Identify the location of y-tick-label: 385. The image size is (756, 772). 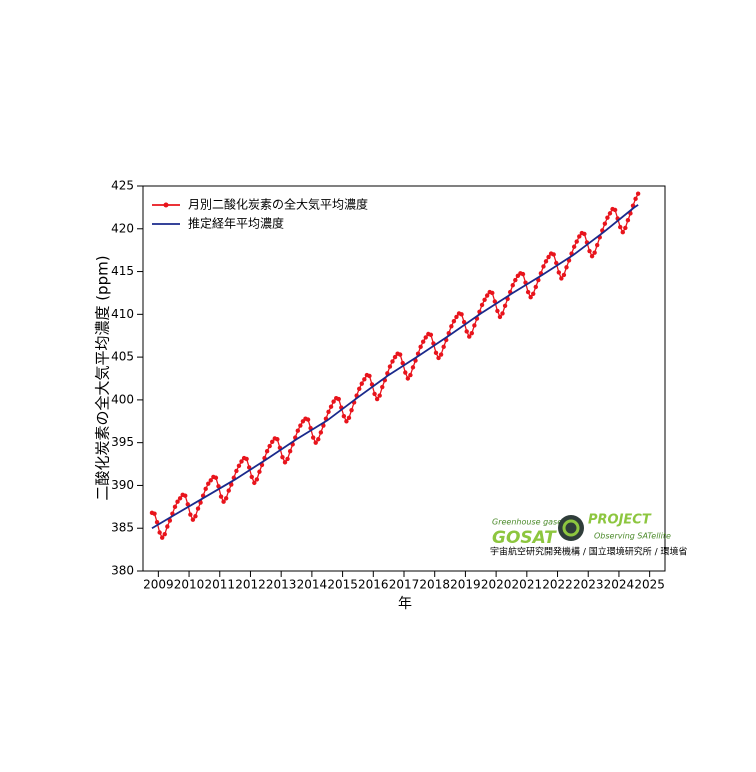
(122, 528).